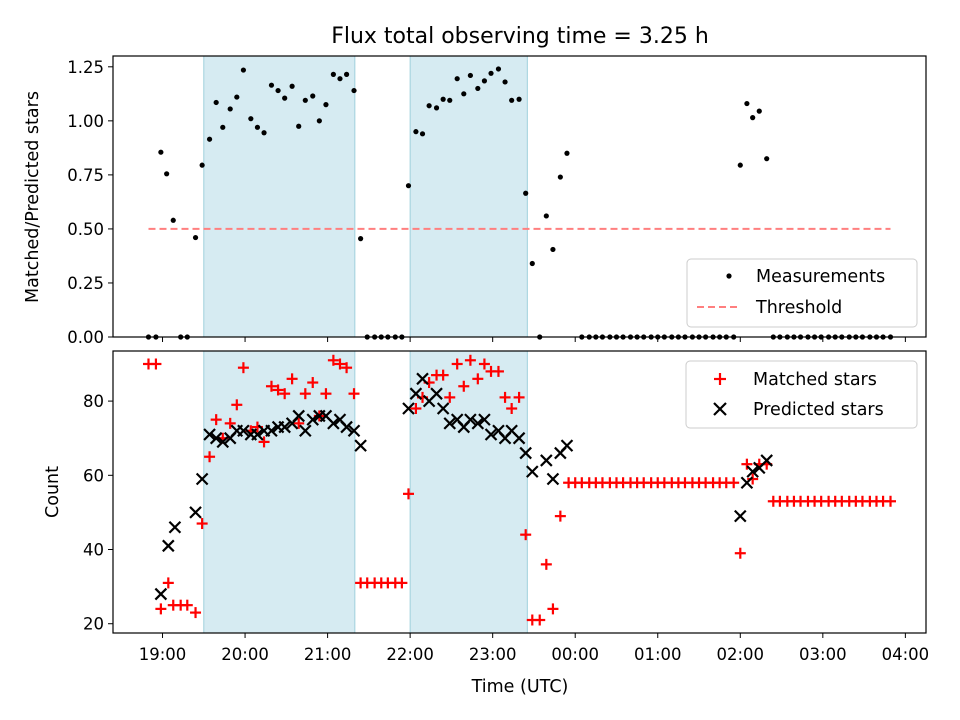 The width and height of the screenshot is (960, 720). Describe the element at coordinates (85, 229) in the screenshot. I see `top-y-tick-label: 0.50` at that location.